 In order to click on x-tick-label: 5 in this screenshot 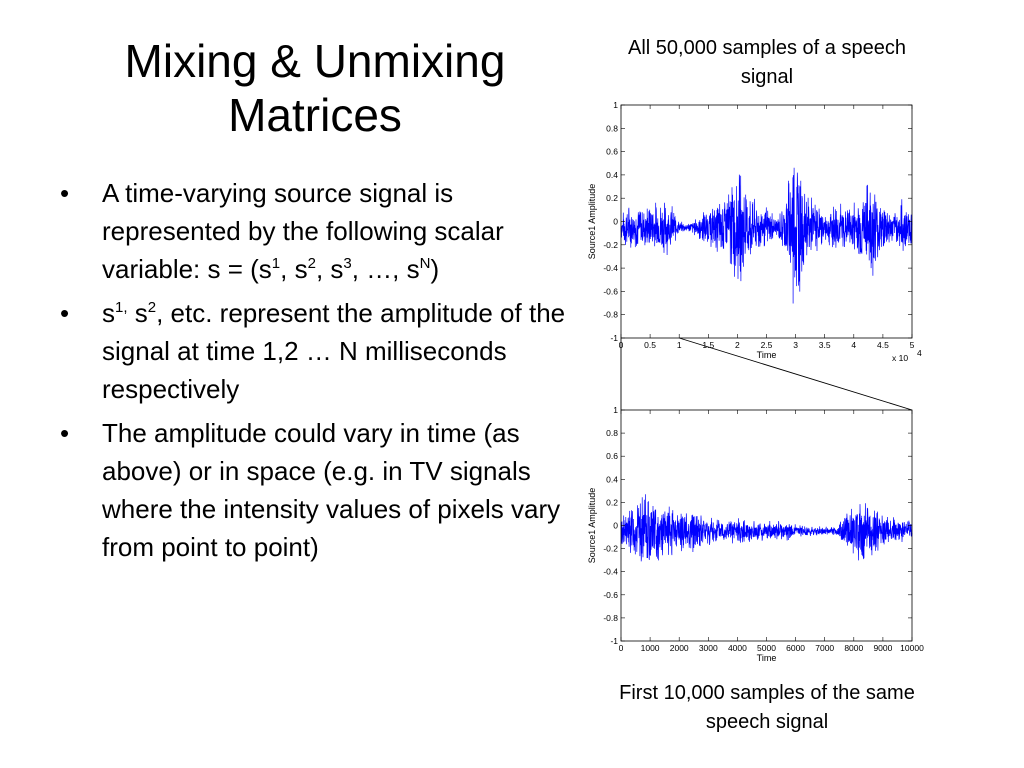, I will do `click(912, 345)`.